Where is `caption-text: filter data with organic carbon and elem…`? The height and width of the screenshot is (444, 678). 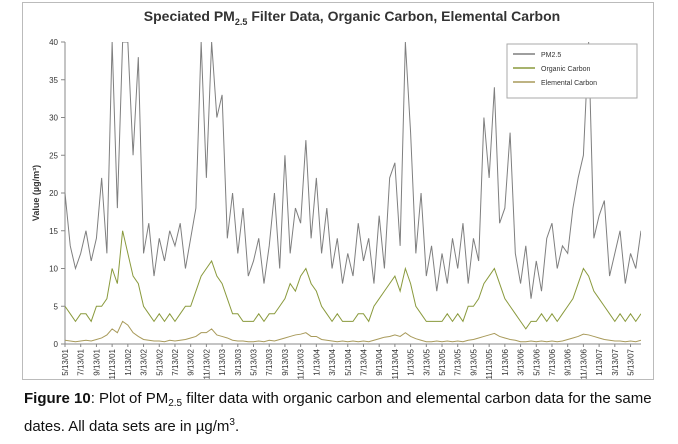 caption-text: filter data with organic carbon and elem… is located at coordinates (338, 412).